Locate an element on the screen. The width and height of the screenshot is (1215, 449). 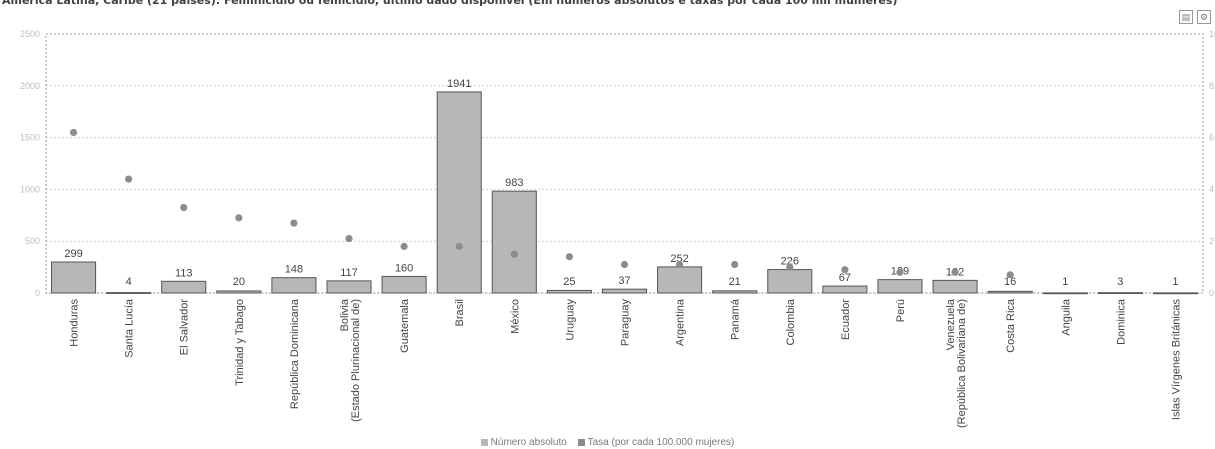
y-tick-label: 2500 is located at coordinates (30, 34).